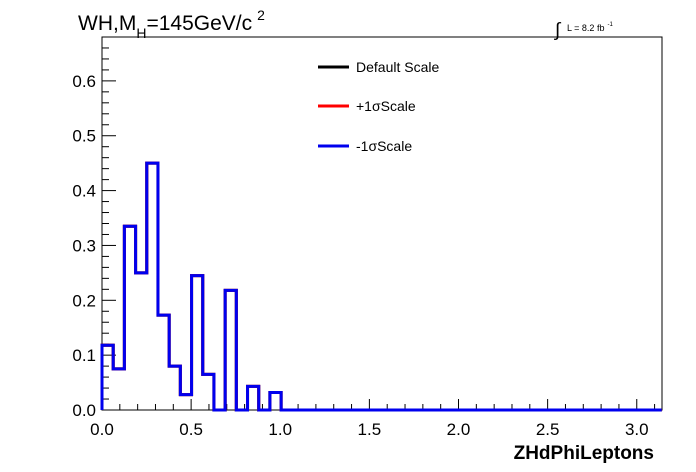 The width and height of the screenshot is (696, 472). I want to click on y-axis: 0.0 0.1 0.2 0.3 0.4 0.5 0.6, so click(94, 228).